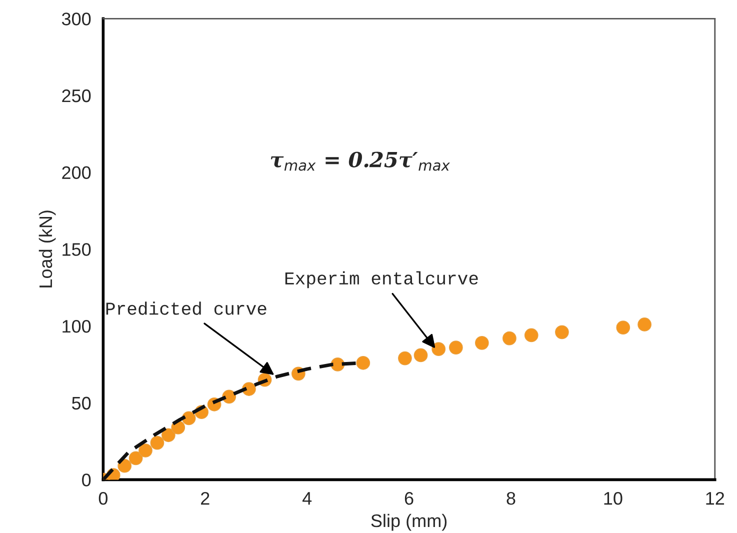 Image resolution: width=737 pixels, height=533 pixels. I want to click on x-tick-label: 2, so click(205, 498).